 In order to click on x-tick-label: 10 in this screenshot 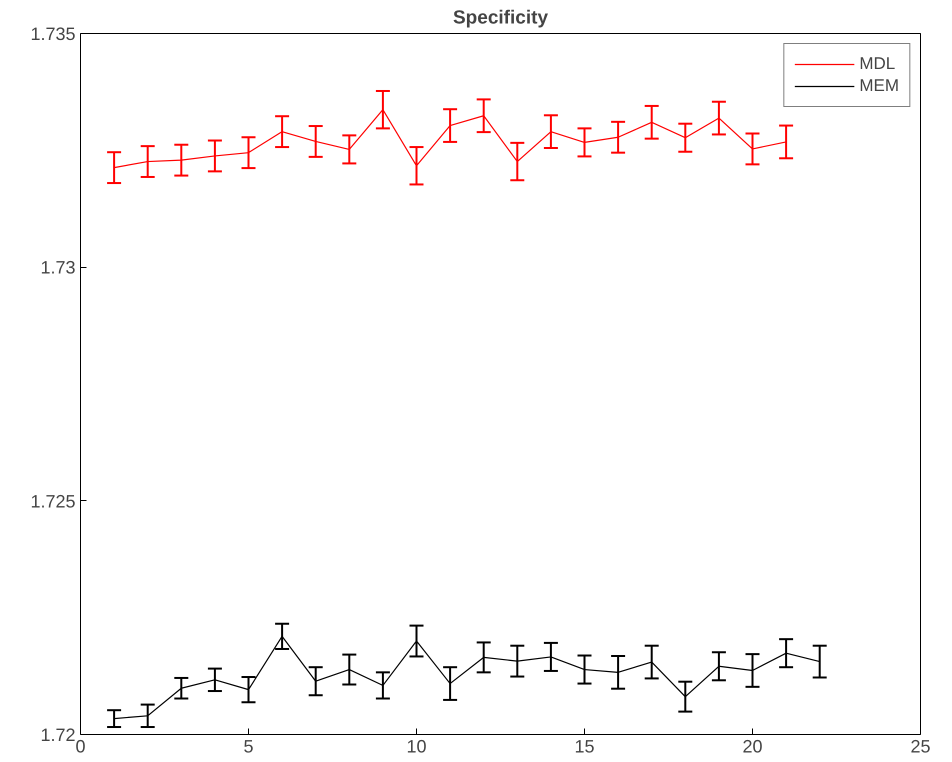, I will do `click(416, 746)`.